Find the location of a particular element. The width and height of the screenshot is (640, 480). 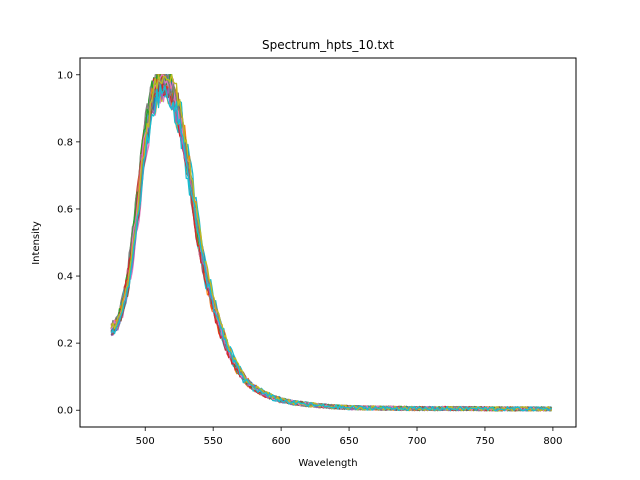

x-tick-label: 650 is located at coordinates (349, 441).